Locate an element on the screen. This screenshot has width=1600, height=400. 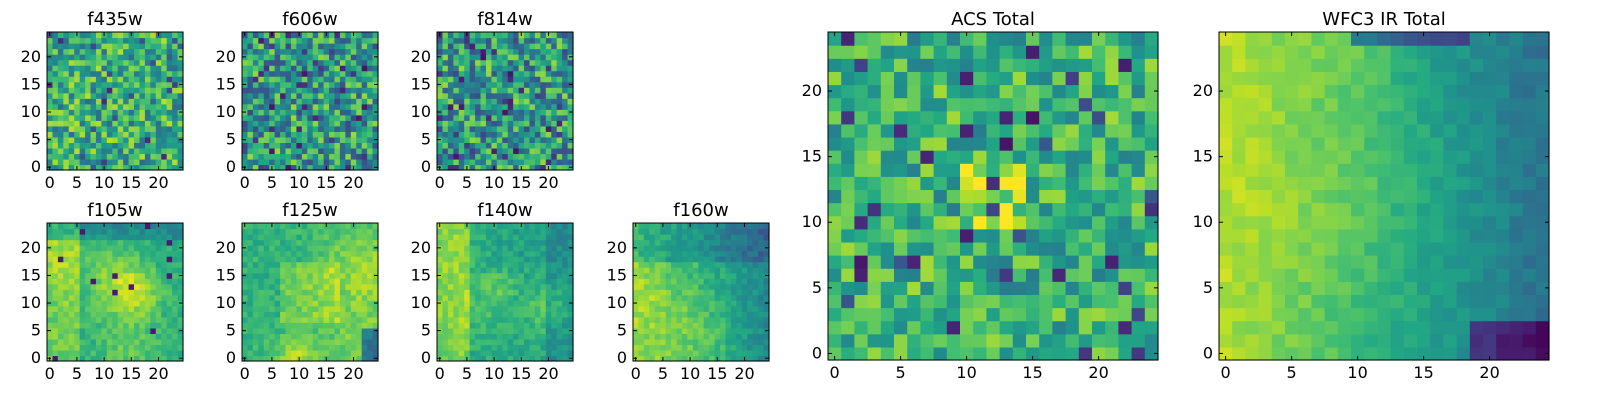
axes-frame is located at coordinates (505, 292).